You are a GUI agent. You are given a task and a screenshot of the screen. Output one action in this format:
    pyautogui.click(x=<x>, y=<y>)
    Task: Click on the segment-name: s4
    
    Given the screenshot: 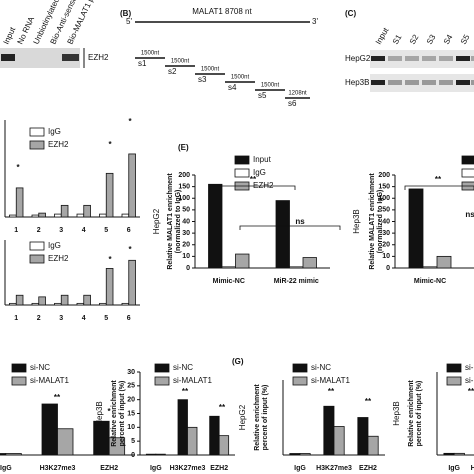 What is the action you would take?
    pyautogui.click(x=232, y=87)
    